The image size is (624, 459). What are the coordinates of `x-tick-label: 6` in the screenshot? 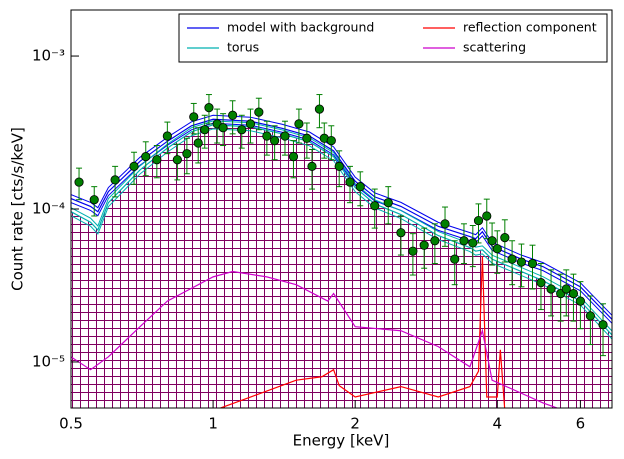 It's located at (581, 424).